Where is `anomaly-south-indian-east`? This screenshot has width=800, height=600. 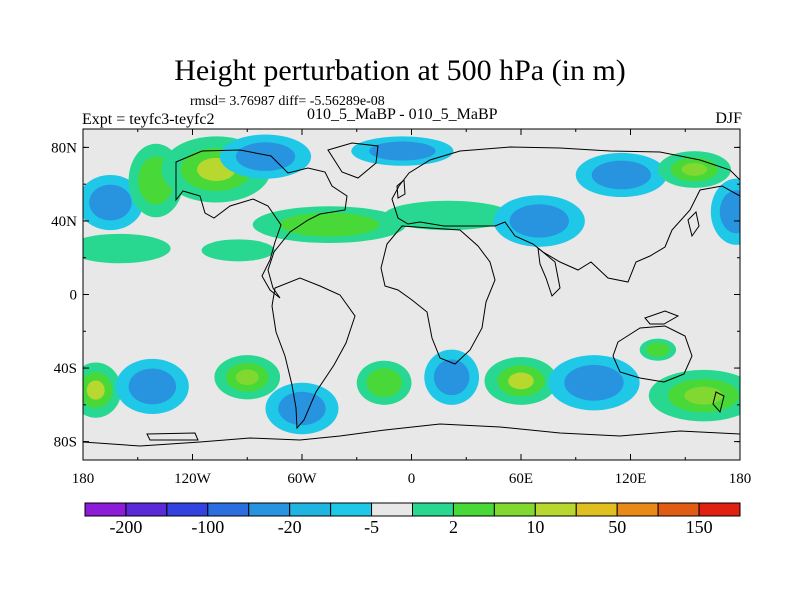
anomaly-south-indian-east is located at coordinates (594, 383).